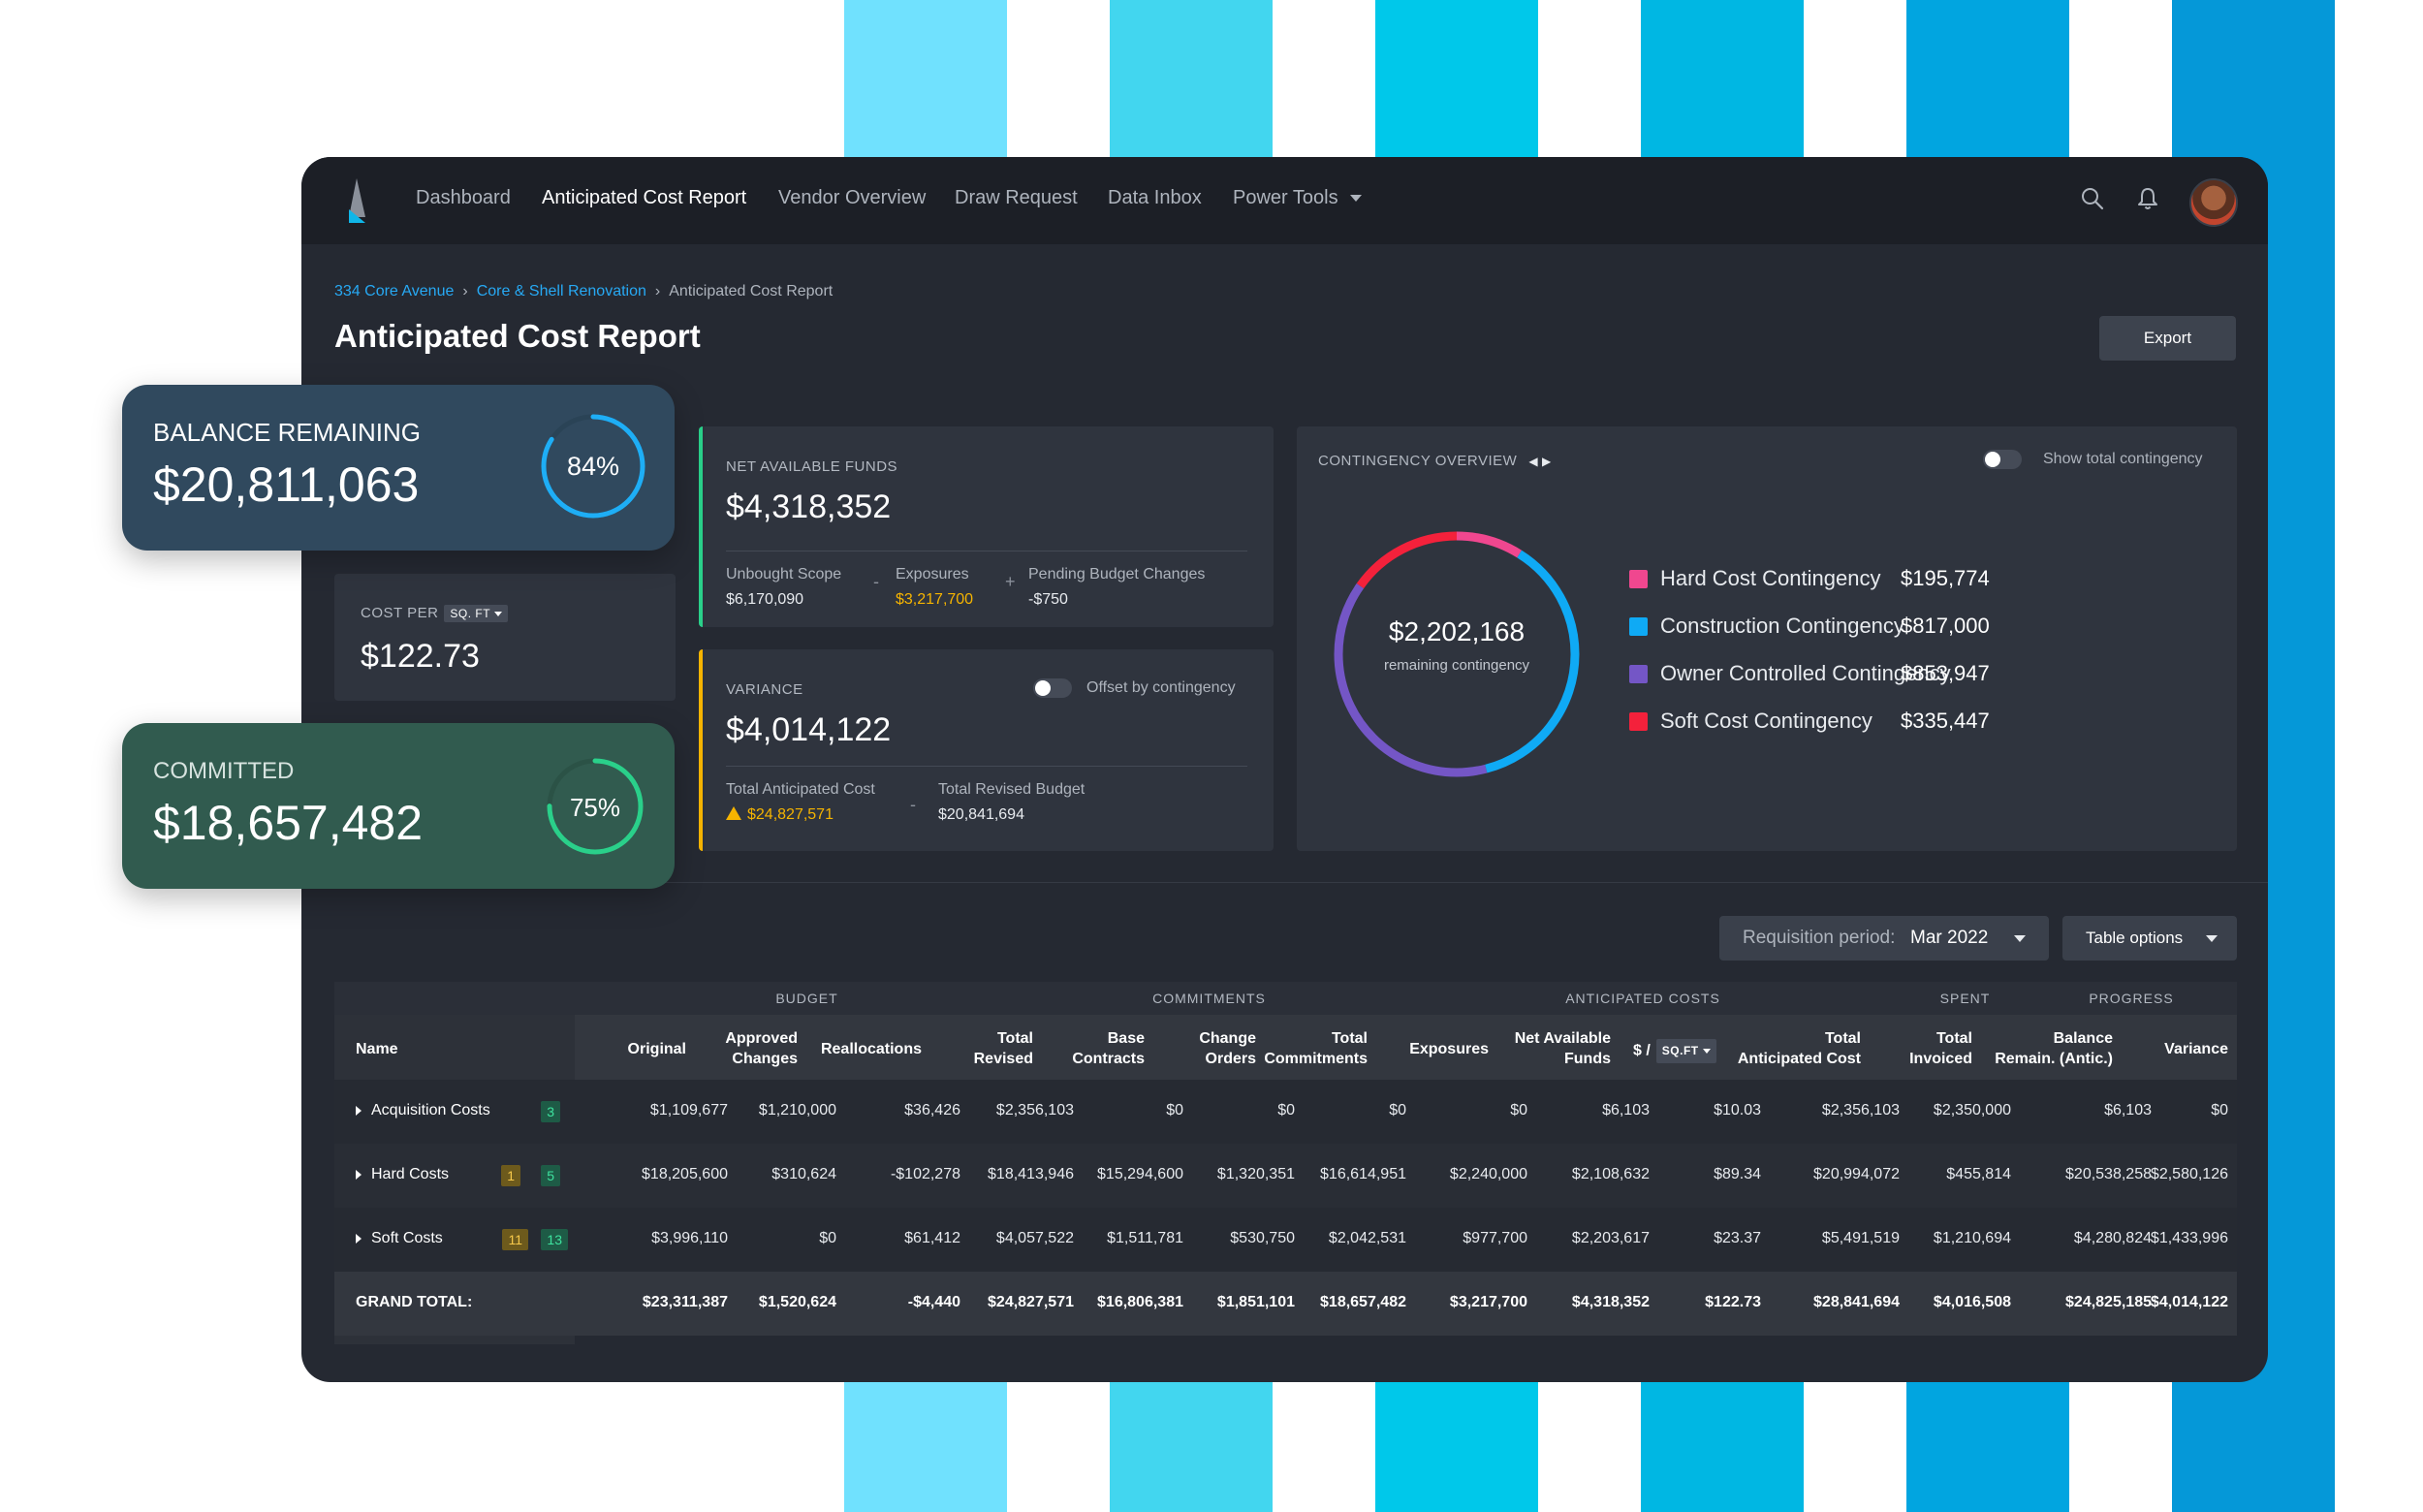 The image size is (2423, 1512). I want to click on table-options-button: Table options, so click(2149, 938).